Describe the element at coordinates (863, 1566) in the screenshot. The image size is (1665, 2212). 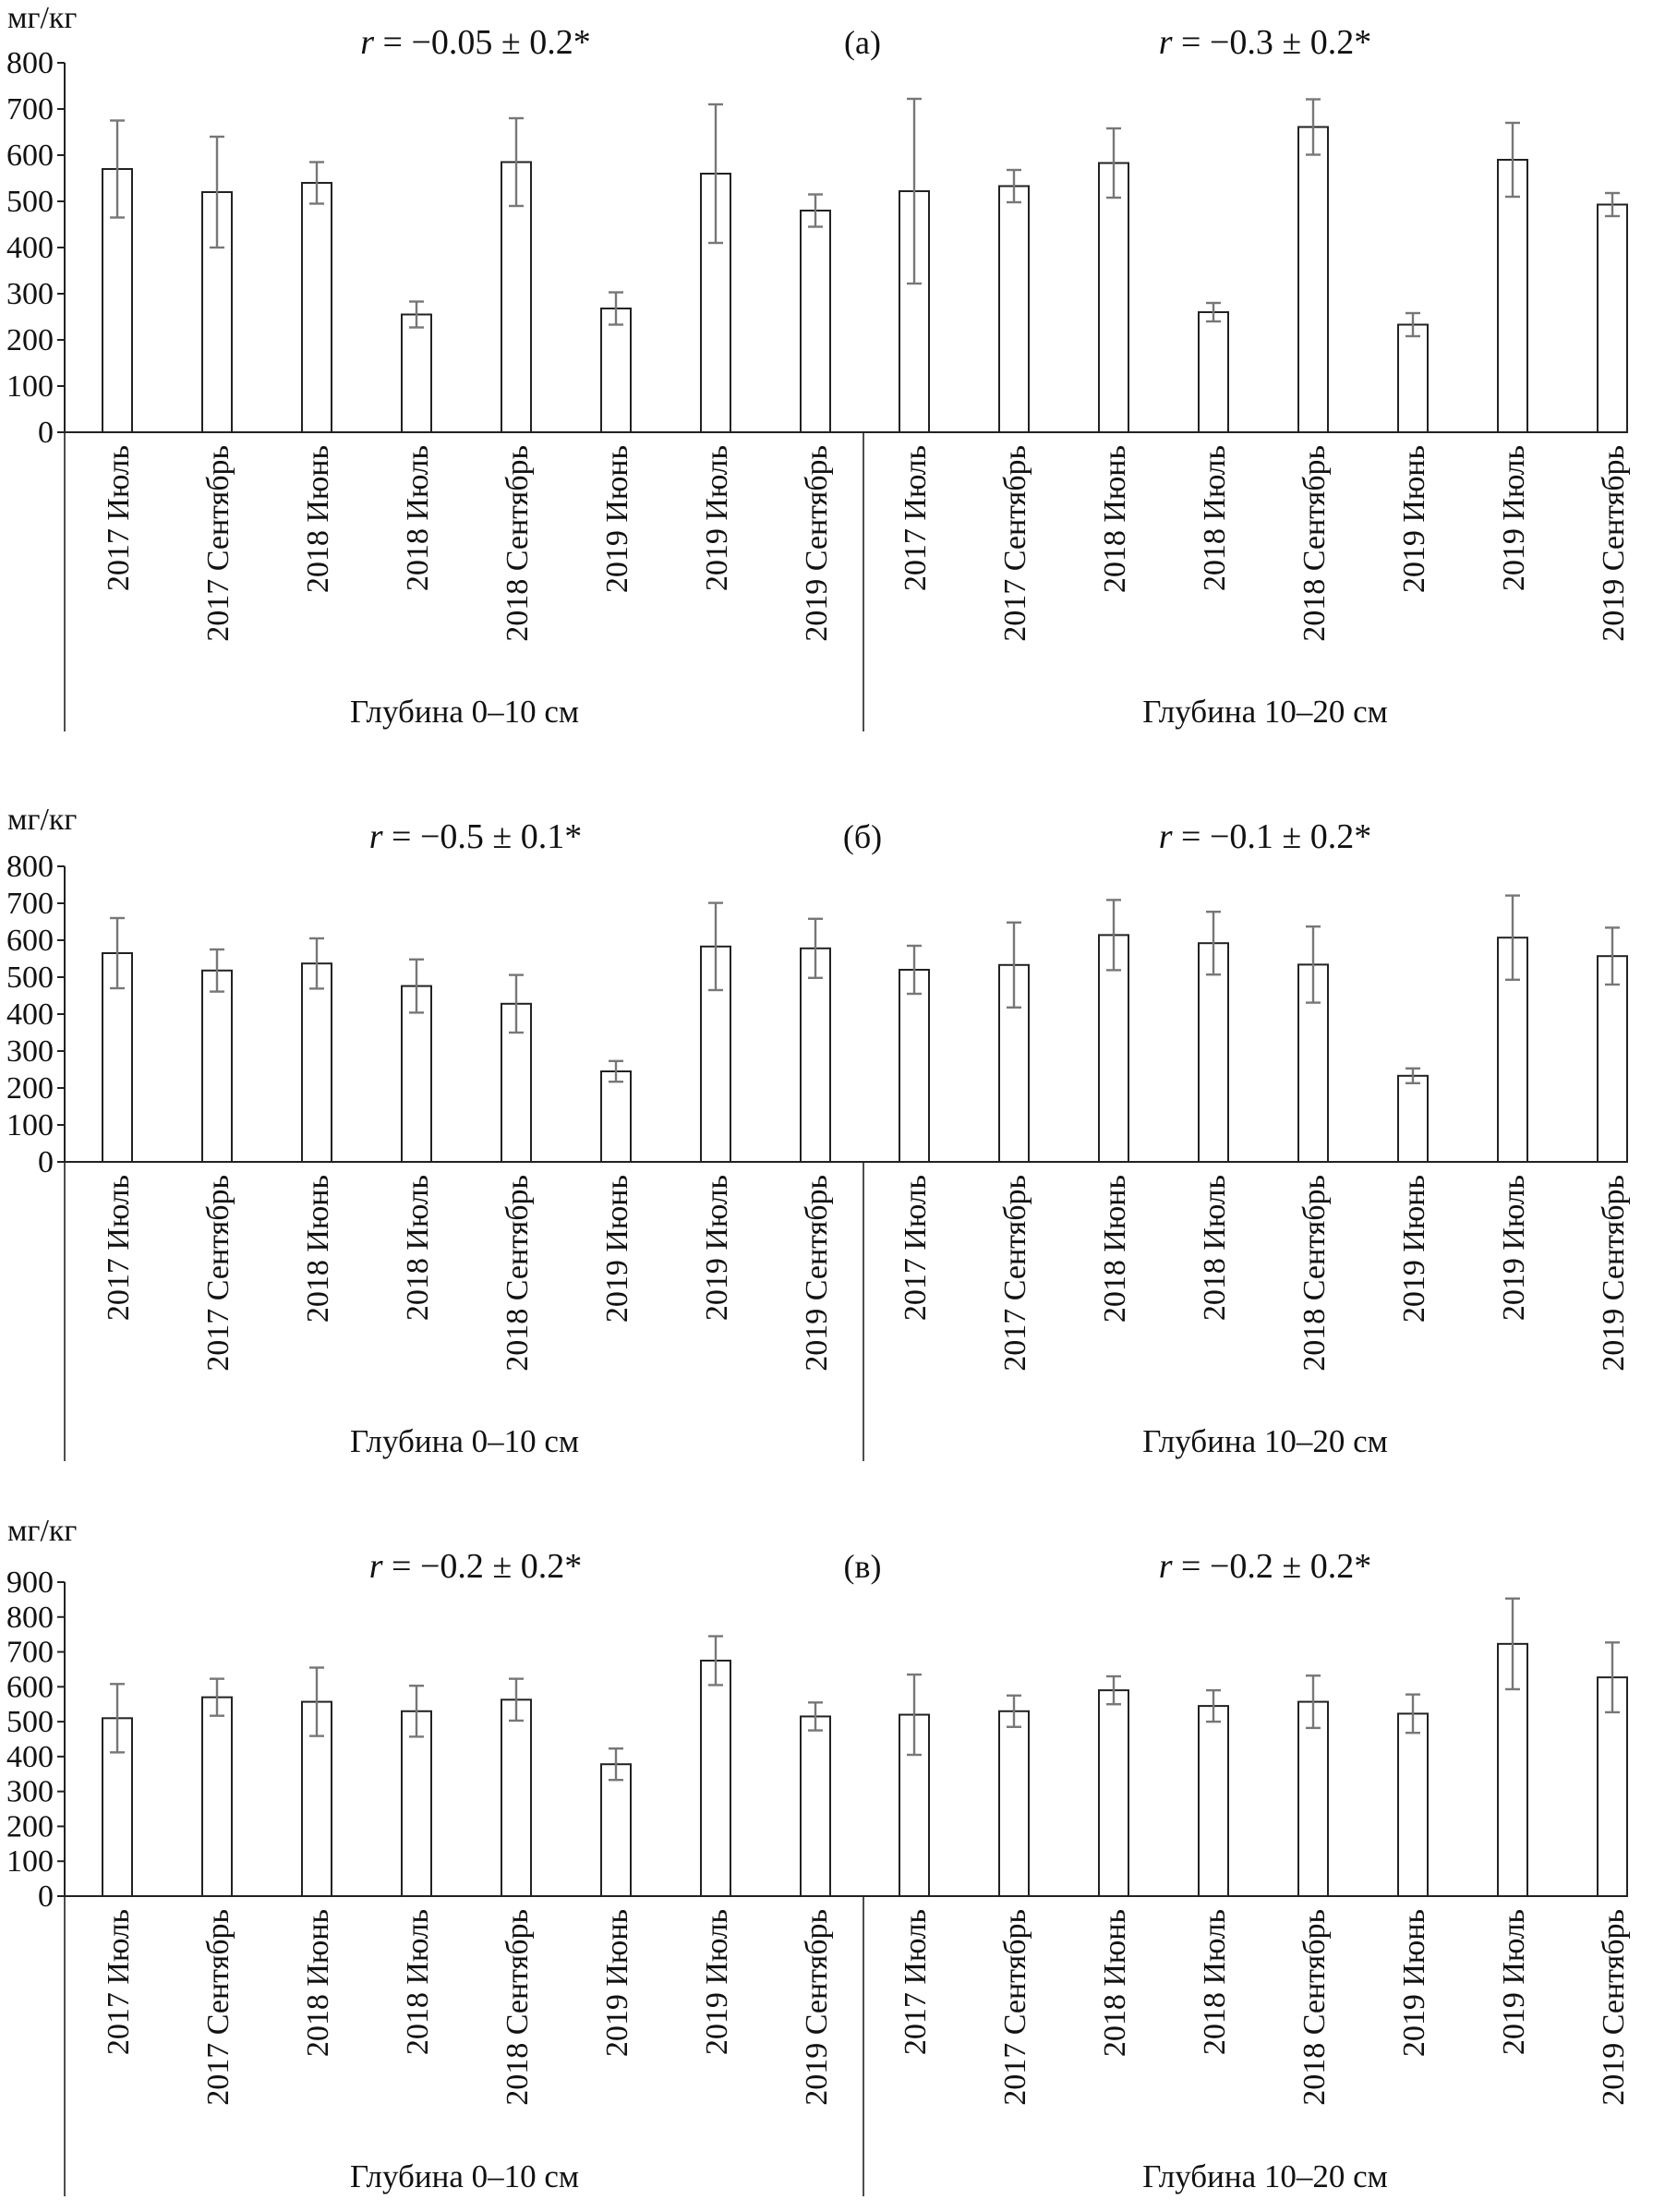
I see `panel-label: (в)` at that location.